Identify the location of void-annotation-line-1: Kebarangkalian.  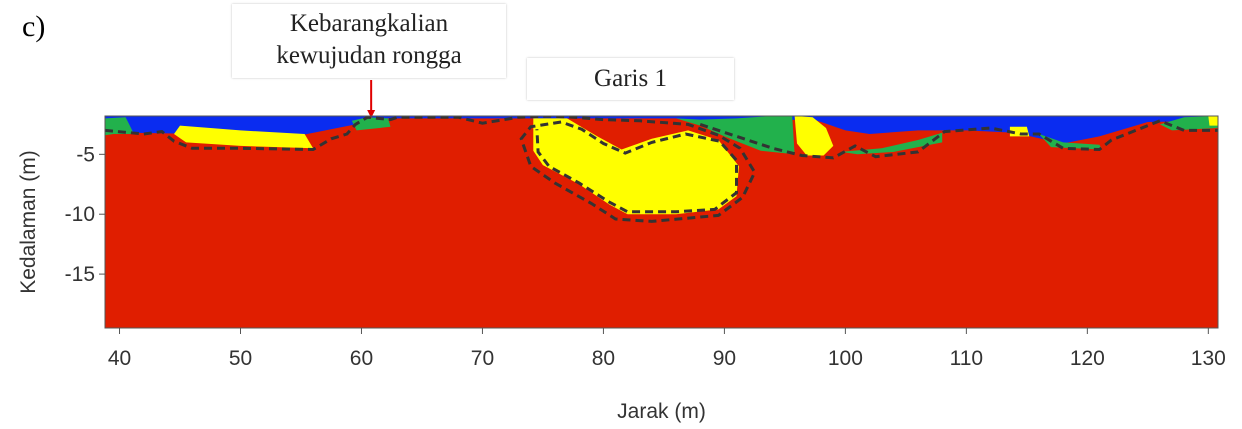
(369, 23).